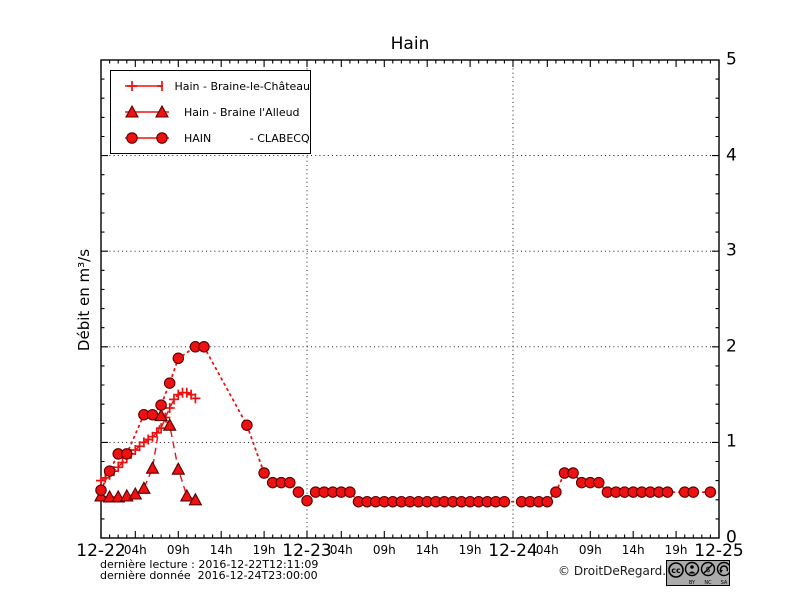  I want to click on legend-label: HAIN - CLABECQ, so click(247, 138).